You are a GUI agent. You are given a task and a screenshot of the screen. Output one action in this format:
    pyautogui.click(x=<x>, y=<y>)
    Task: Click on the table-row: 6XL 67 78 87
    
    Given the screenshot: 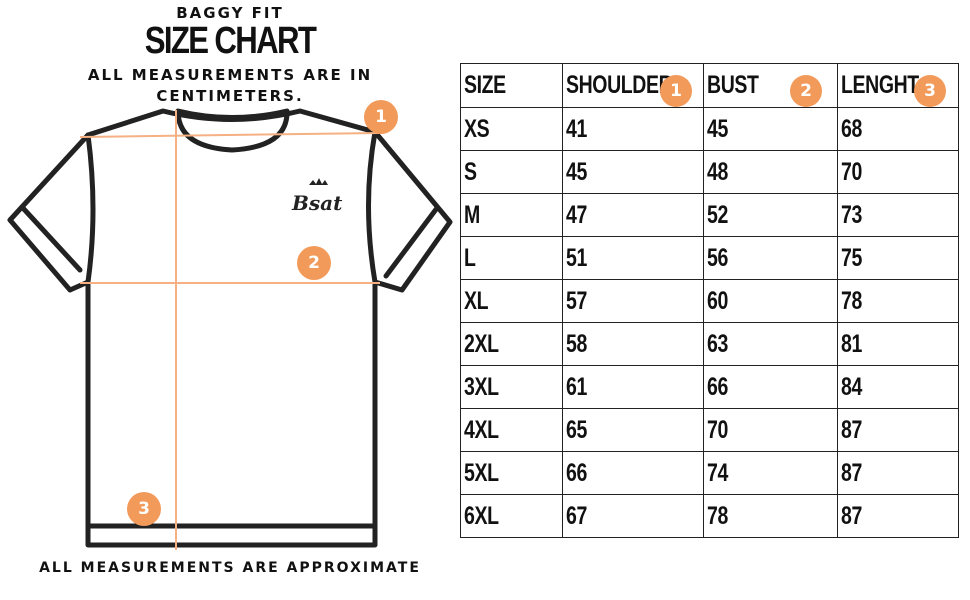 What is the action you would take?
    pyautogui.click(x=709, y=516)
    